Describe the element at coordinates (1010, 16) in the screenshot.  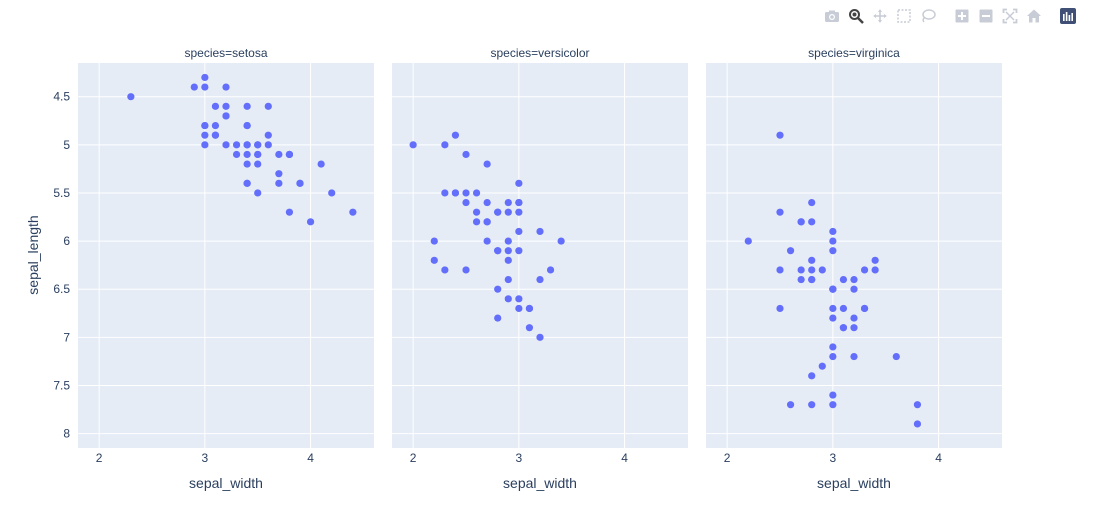
I see `autoscale-icon` at that location.